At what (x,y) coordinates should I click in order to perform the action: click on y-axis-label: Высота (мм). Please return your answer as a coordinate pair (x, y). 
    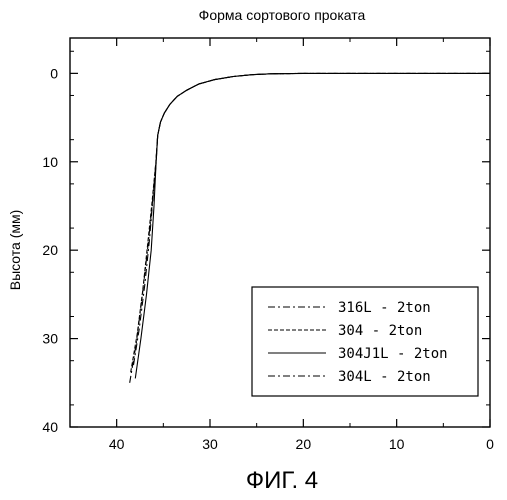
    Looking at the image, I should click on (15, 250).